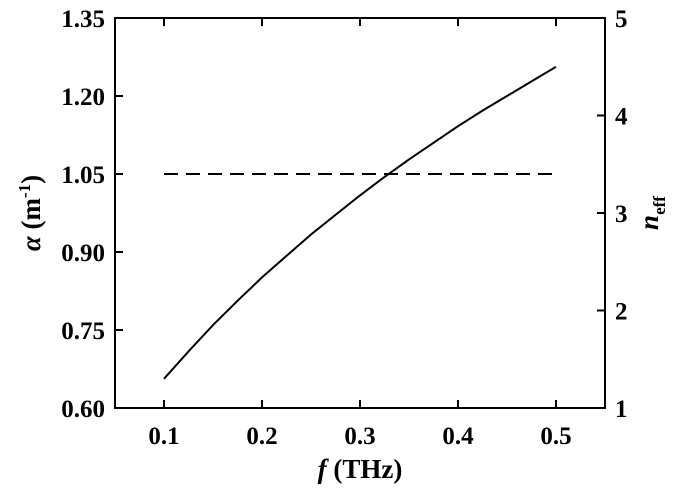 The height and width of the screenshot is (491, 685). I want to click on x-axis-title: f (THz), so click(360, 469).